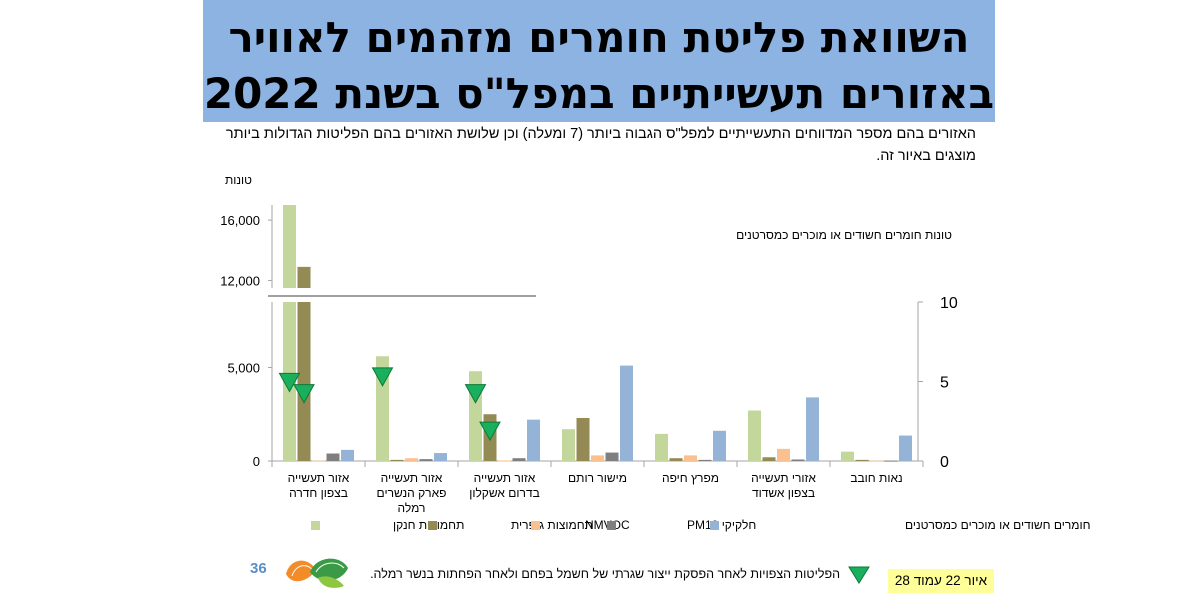 Image resolution: width=1200 pixels, height=595 pixels. Describe the element at coordinates (714, 525) in the screenshot. I see `legend-swatch-carc` at that location.